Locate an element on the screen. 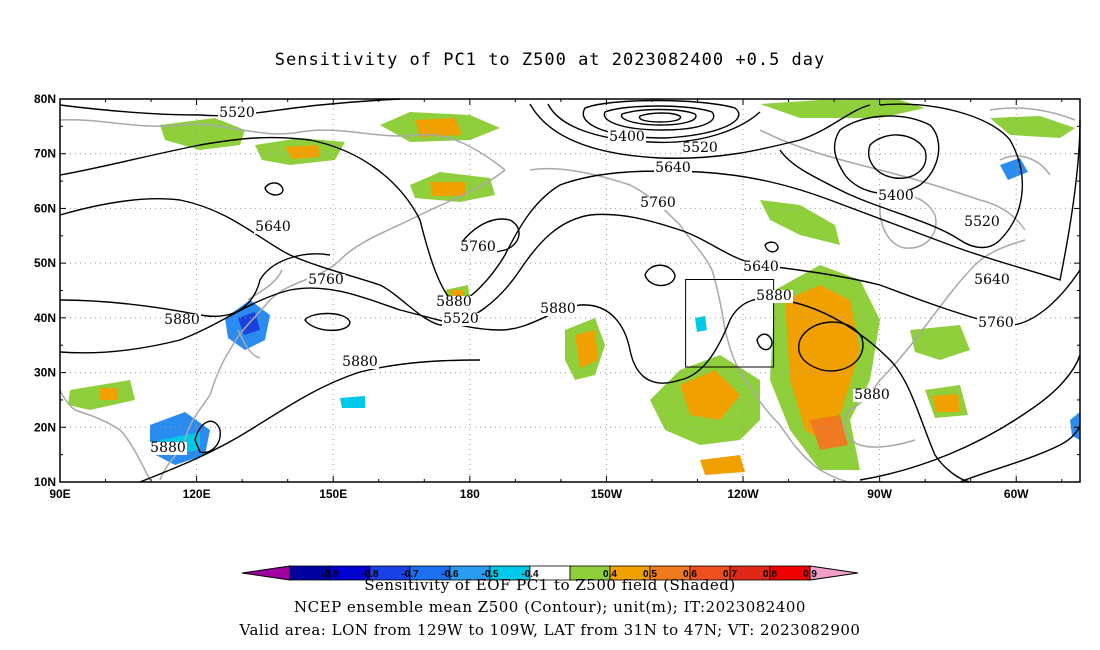 The width and height of the screenshot is (1100, 650). coast-alaska is located at coordinates (621, 219).